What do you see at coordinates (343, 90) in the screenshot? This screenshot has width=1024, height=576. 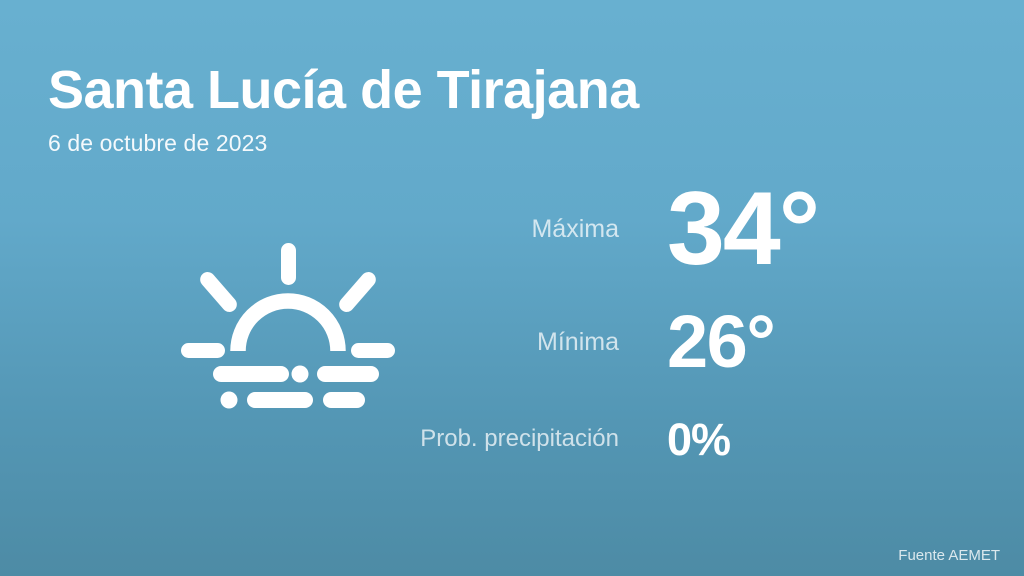 I see `page-title: Santa Lucía de Tirajana` at bounding box center [343, 90].